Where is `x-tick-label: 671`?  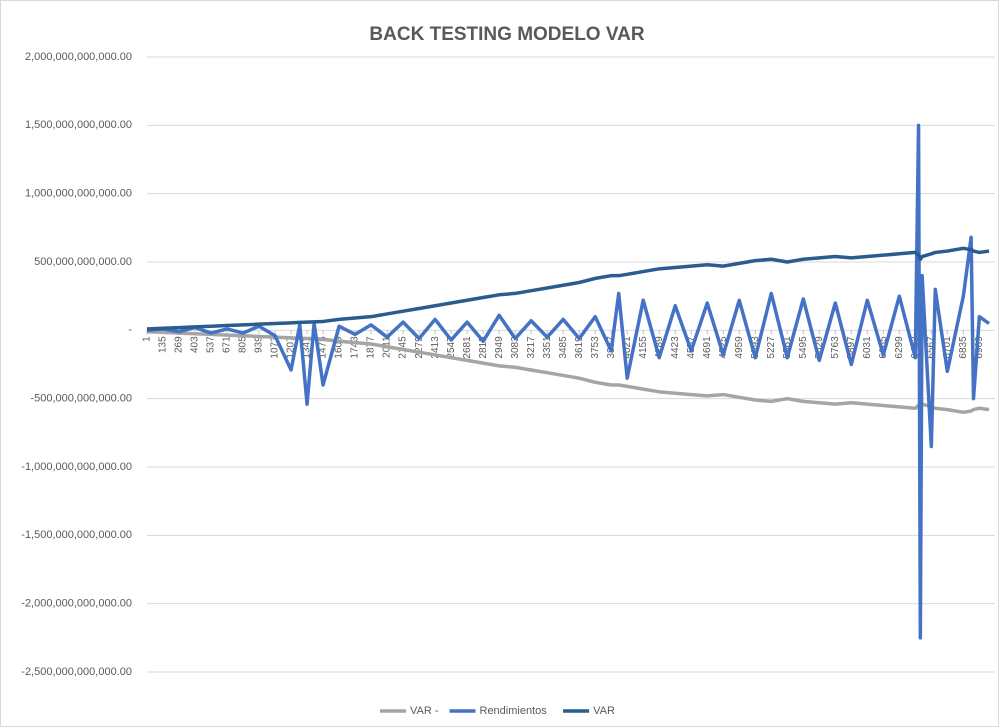
x-tick-label: 671 is located at coordinates (227, 344).